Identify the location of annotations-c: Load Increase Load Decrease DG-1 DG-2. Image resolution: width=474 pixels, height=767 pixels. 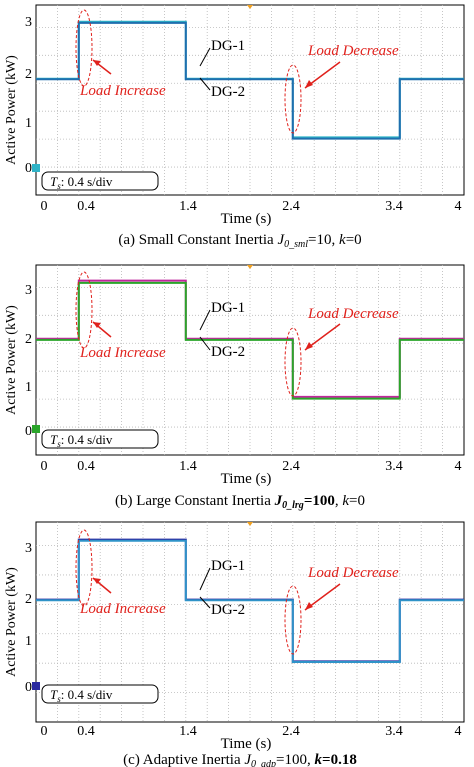
(237, 592).